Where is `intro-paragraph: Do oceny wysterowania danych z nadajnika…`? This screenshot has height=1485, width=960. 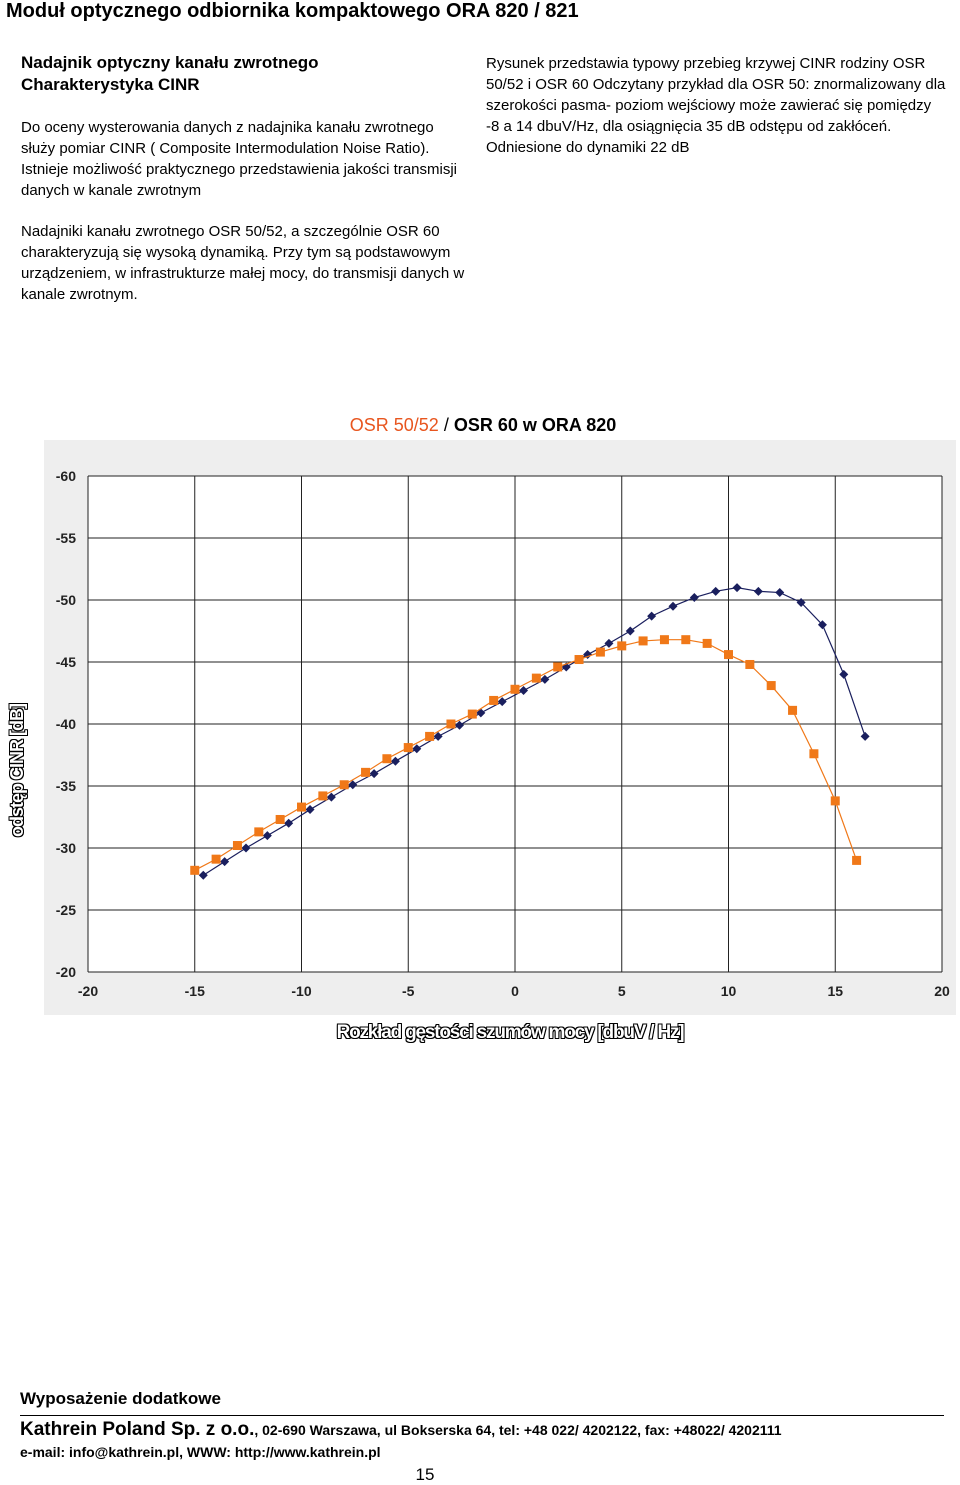 intro-paragraph: Do oceny wysterowania danych z nadajnika… is located at coordinates (239, 159).